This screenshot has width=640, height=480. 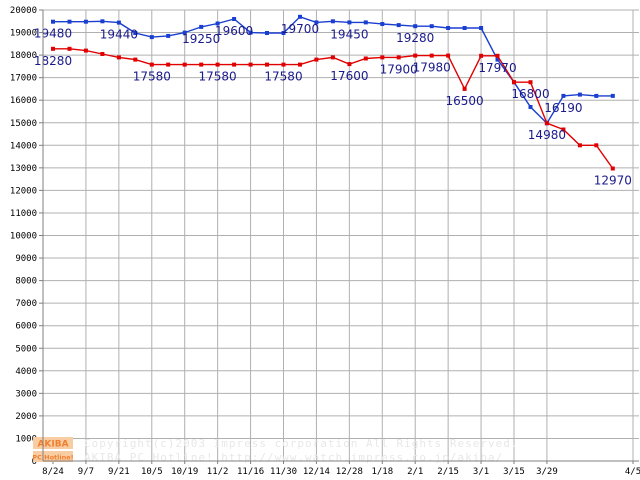 What do you see at coordinates (26, 372) in the screenshot?
I see `y-axis-tick-label: 4000` at bounding box center [26, 372].